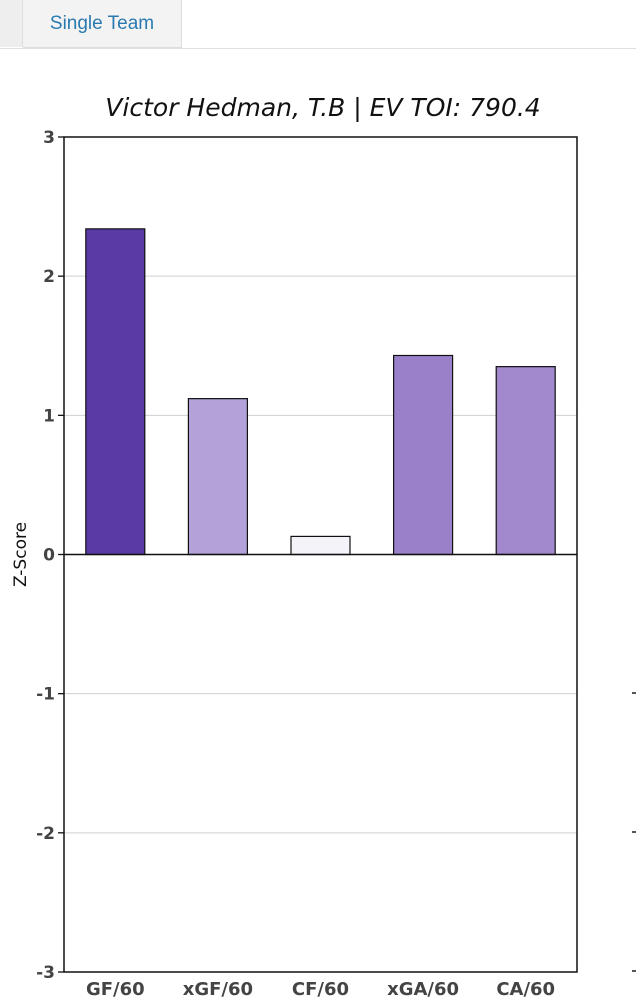 Image resolution: width=636 pixels, height=1000 pixels. I want to click on x-tick-label: GF/60, so click(115, 989).